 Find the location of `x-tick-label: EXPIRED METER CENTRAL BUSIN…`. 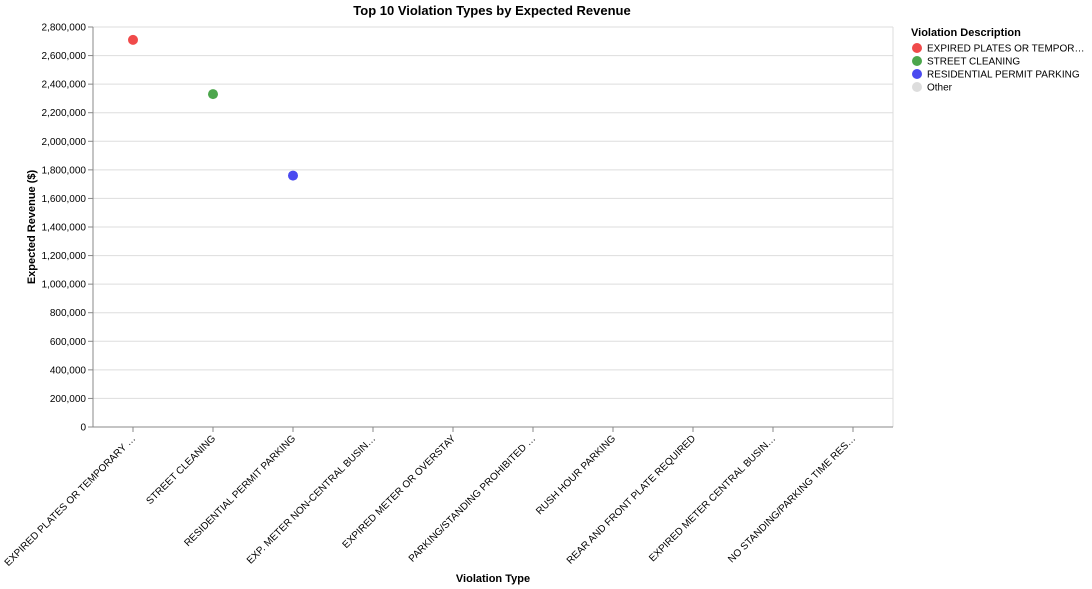

x-tick-label: EXPIRED METER CENTRAL BUSIN… is located at coordinates (712, 498).